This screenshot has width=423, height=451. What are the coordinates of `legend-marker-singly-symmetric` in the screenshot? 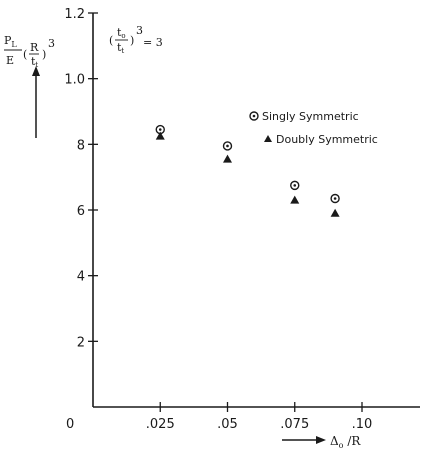 It's located at (254, 116).